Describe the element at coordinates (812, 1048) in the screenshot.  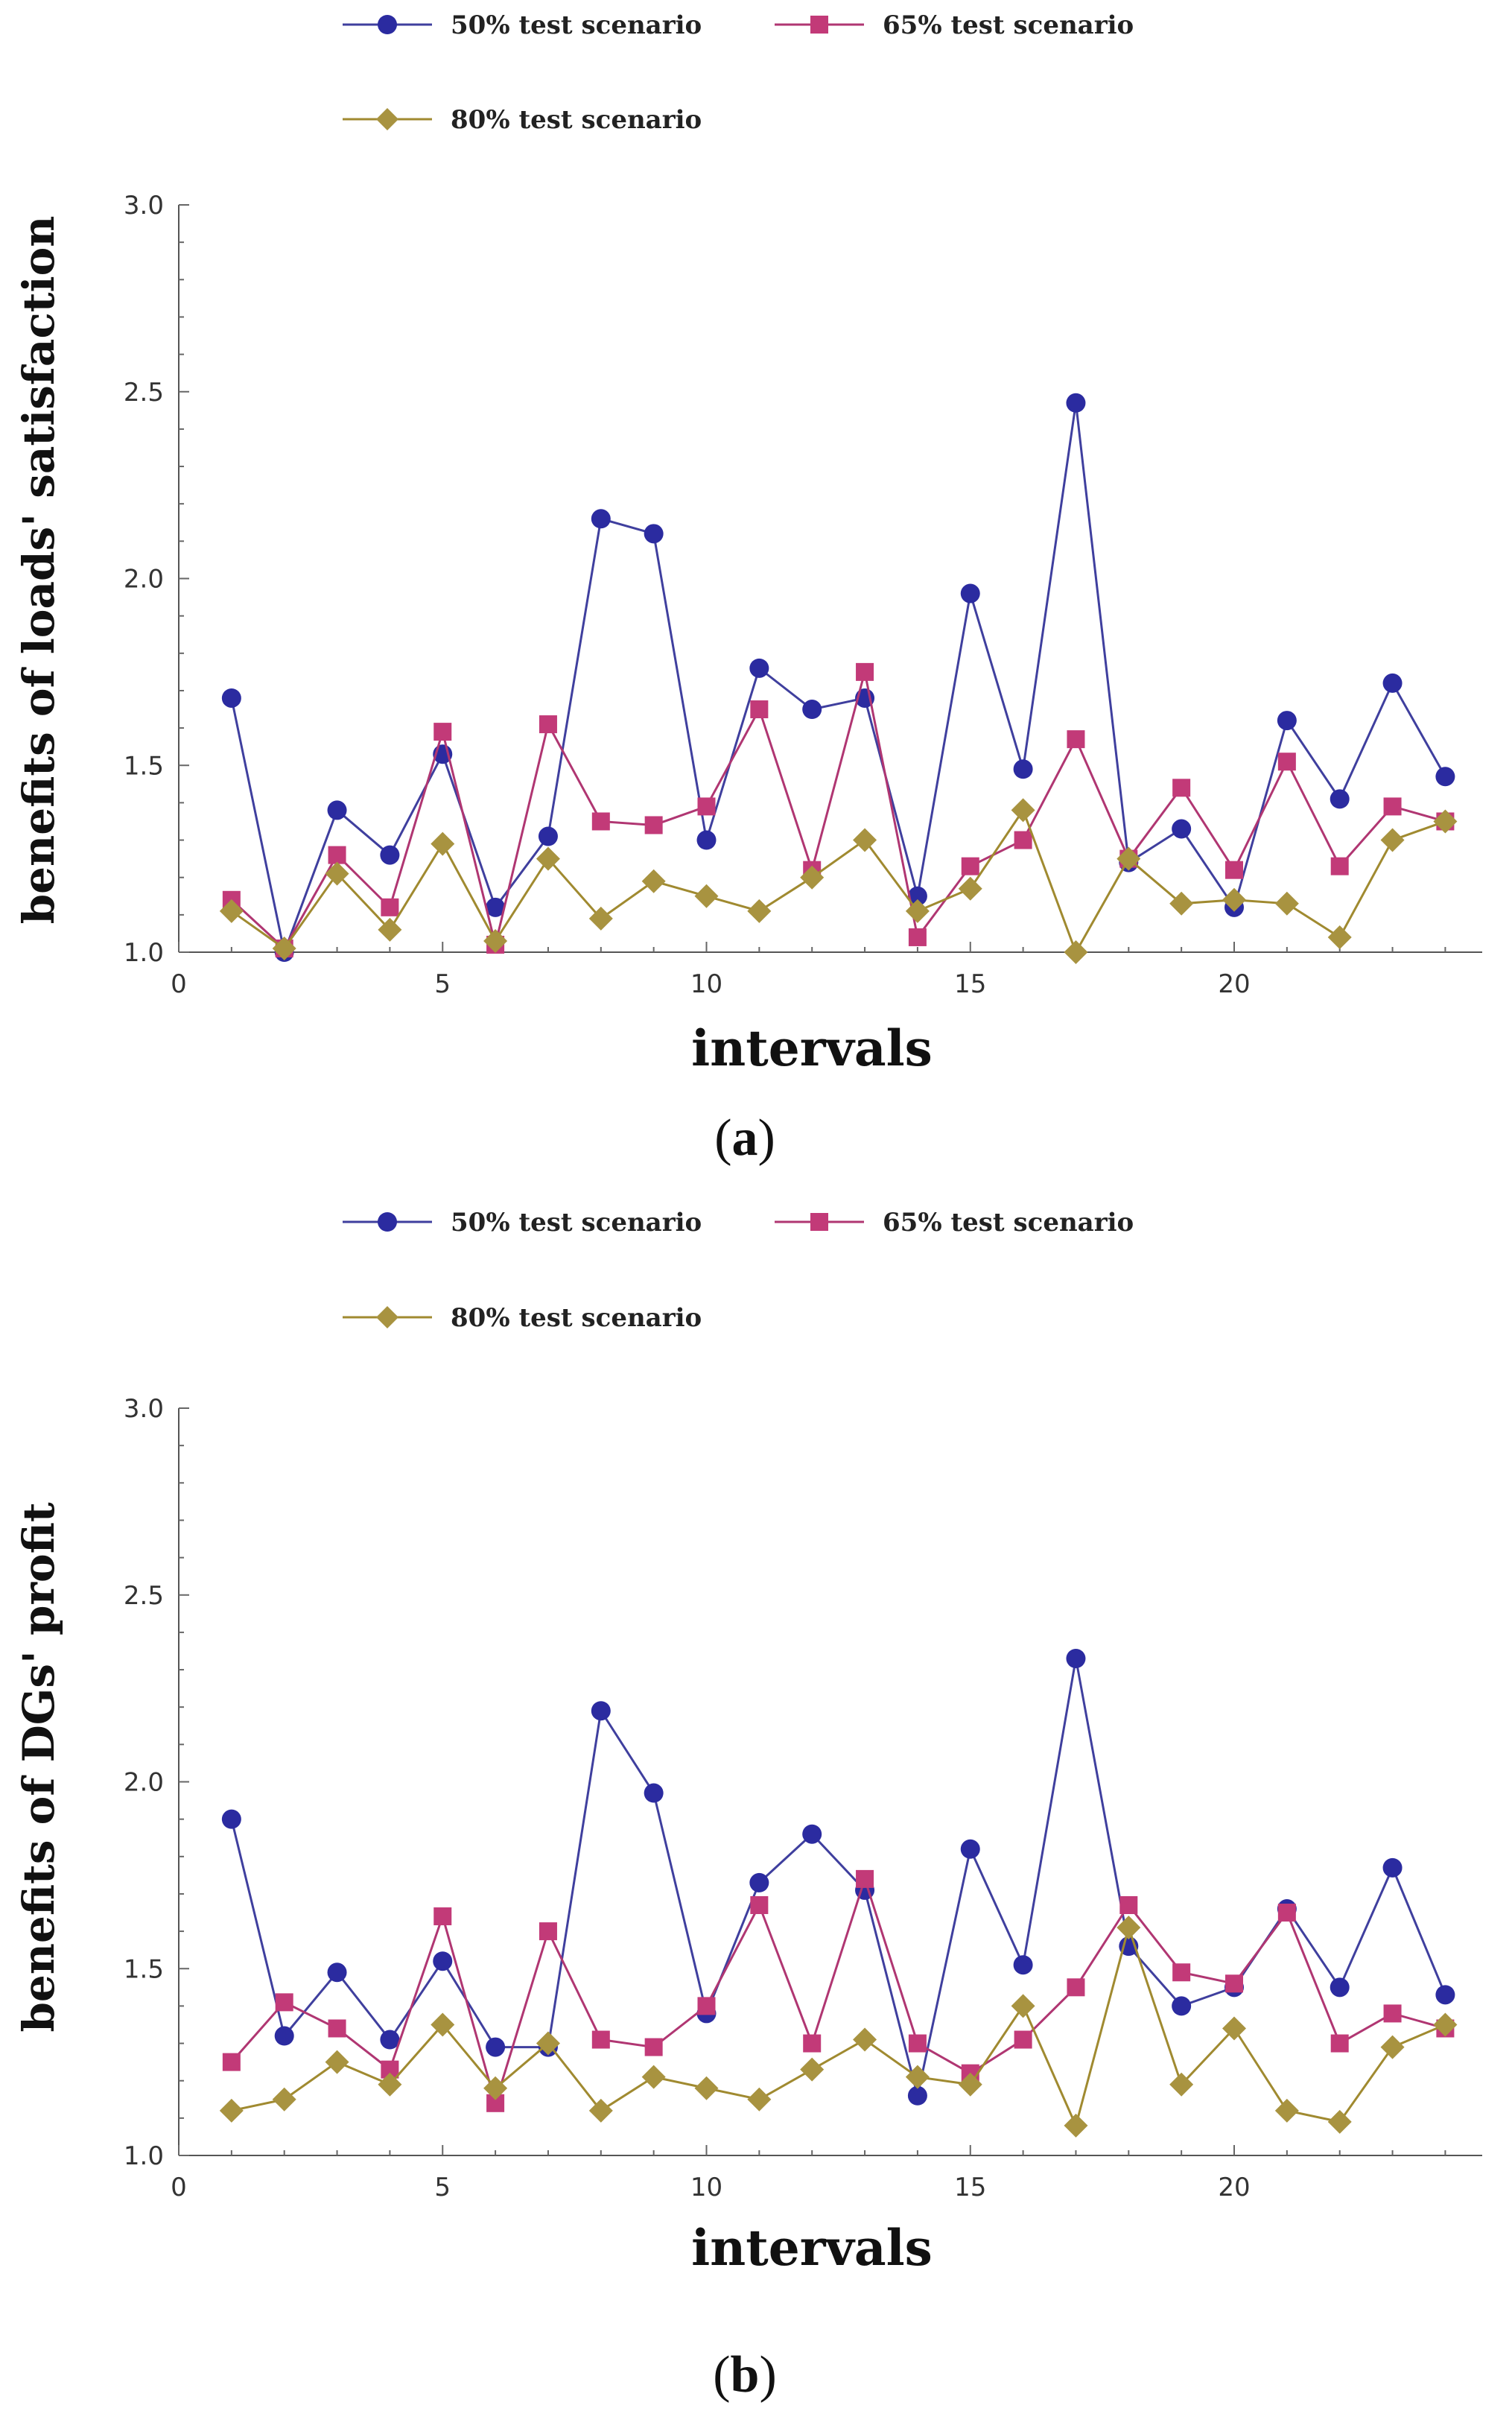
I see `x-axis-title-a: intervals` at that location.